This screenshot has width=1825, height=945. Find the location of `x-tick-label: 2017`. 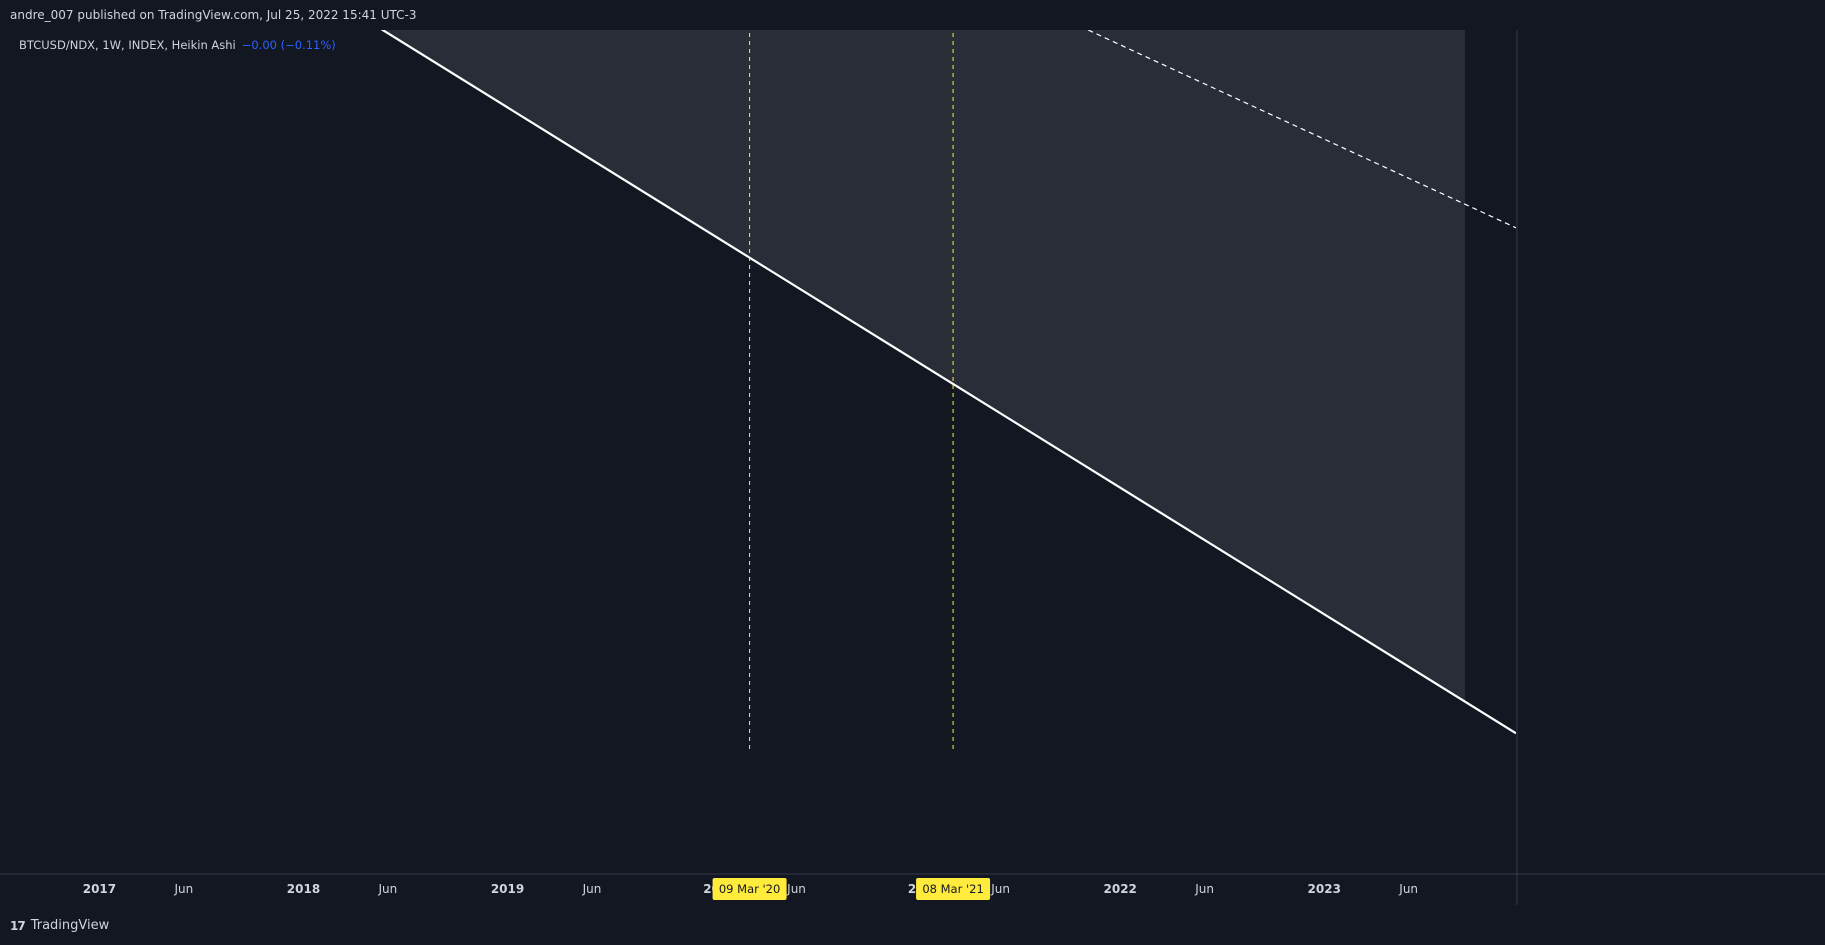

x-tick-label: 2017 is located at coordinates (99, 889).